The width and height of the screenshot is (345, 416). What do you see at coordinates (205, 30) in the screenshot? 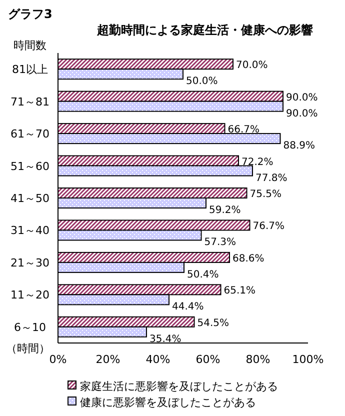
I see `subtitle: 超勤時間による家庭生活・健康への影響` at bounding box center [205, 30].